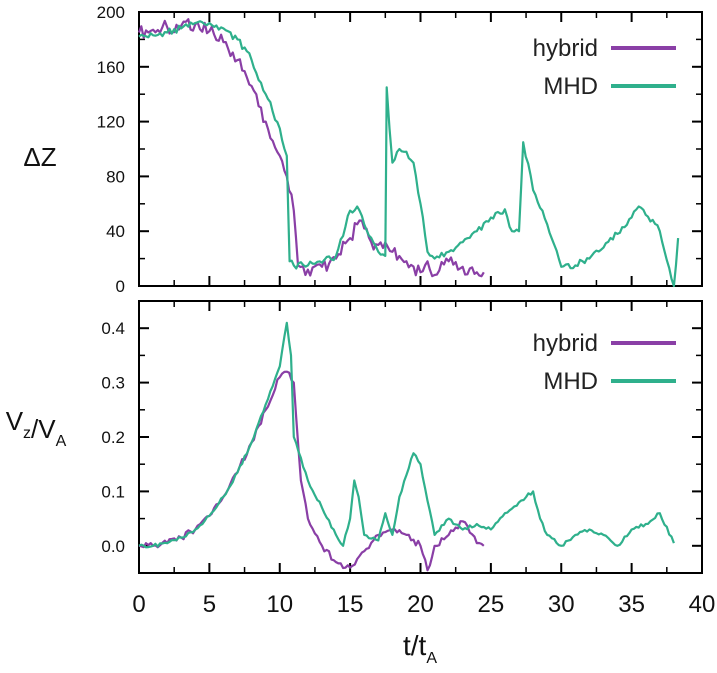 The image size is (717, 673). What do you see at coordinates (491, 604) in the screenshot?
I see `x-tick-label: 25` at bounding box center [491, 604].